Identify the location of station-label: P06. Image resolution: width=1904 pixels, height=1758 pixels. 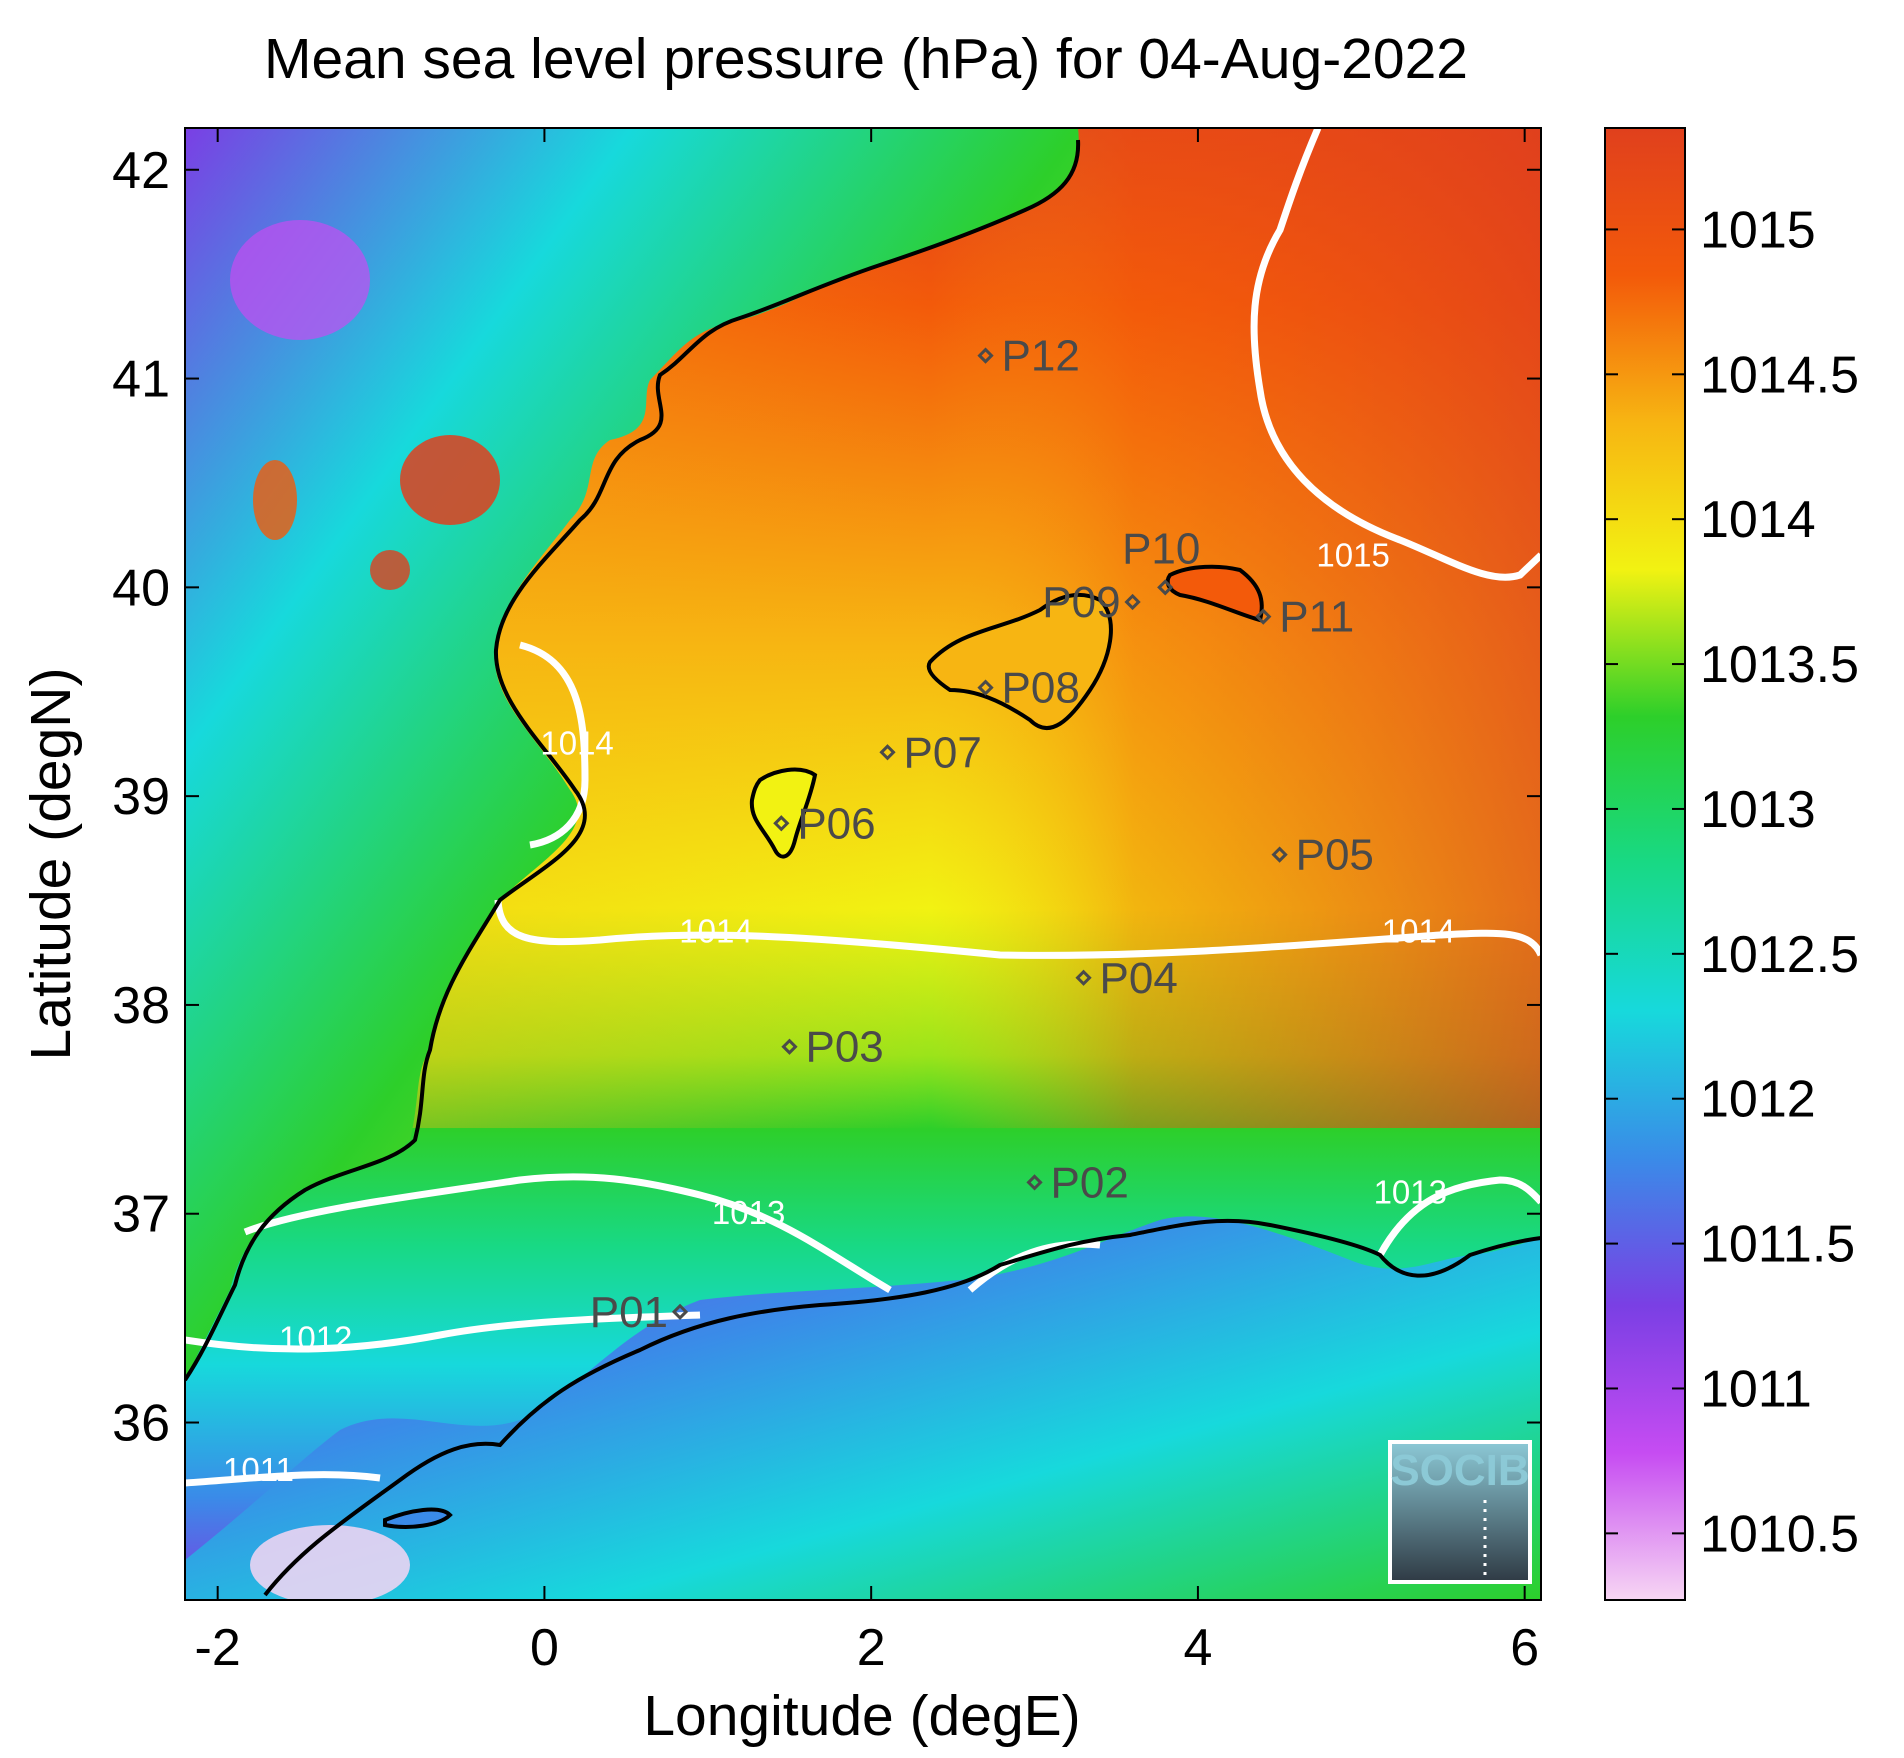
(836, 823).